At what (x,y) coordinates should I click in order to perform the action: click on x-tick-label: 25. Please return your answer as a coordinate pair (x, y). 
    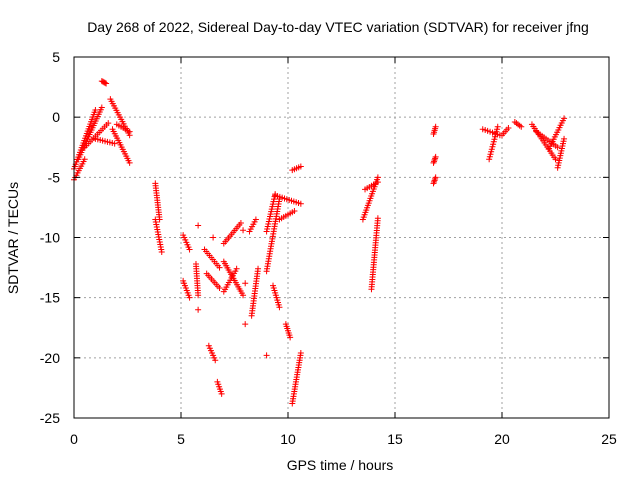
    Looking at the image, I should click on (609, 439).